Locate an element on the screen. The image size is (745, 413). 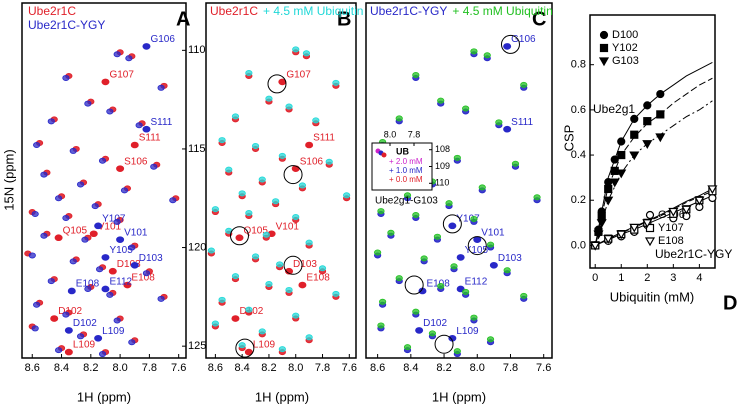
x-tick-label: 7.8 is located at coordinates (510, 368).